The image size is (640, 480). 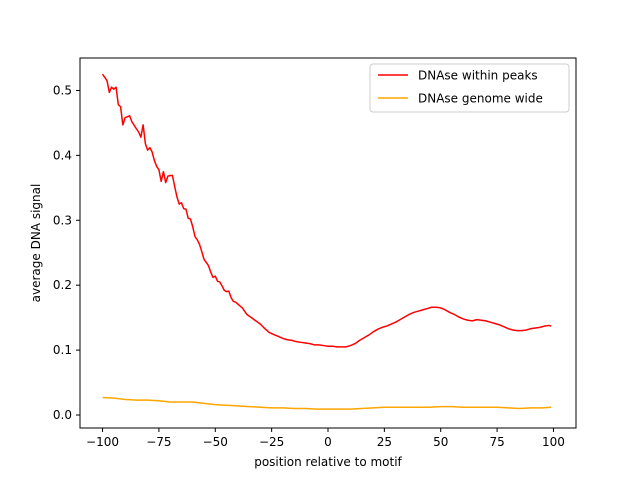 What do you see at coordinates (215, 442) in the screenshot?
I see `x-tick-label: −50` at bounding box center [215, 442].